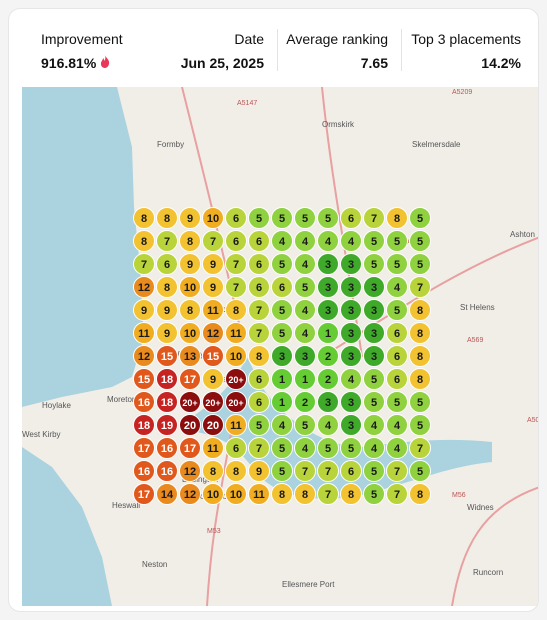 This screenshot has width=547, height=620. Describe the element at coordinates (200, 479) in the screenshot. I see `map-label: Bebington` at that location.